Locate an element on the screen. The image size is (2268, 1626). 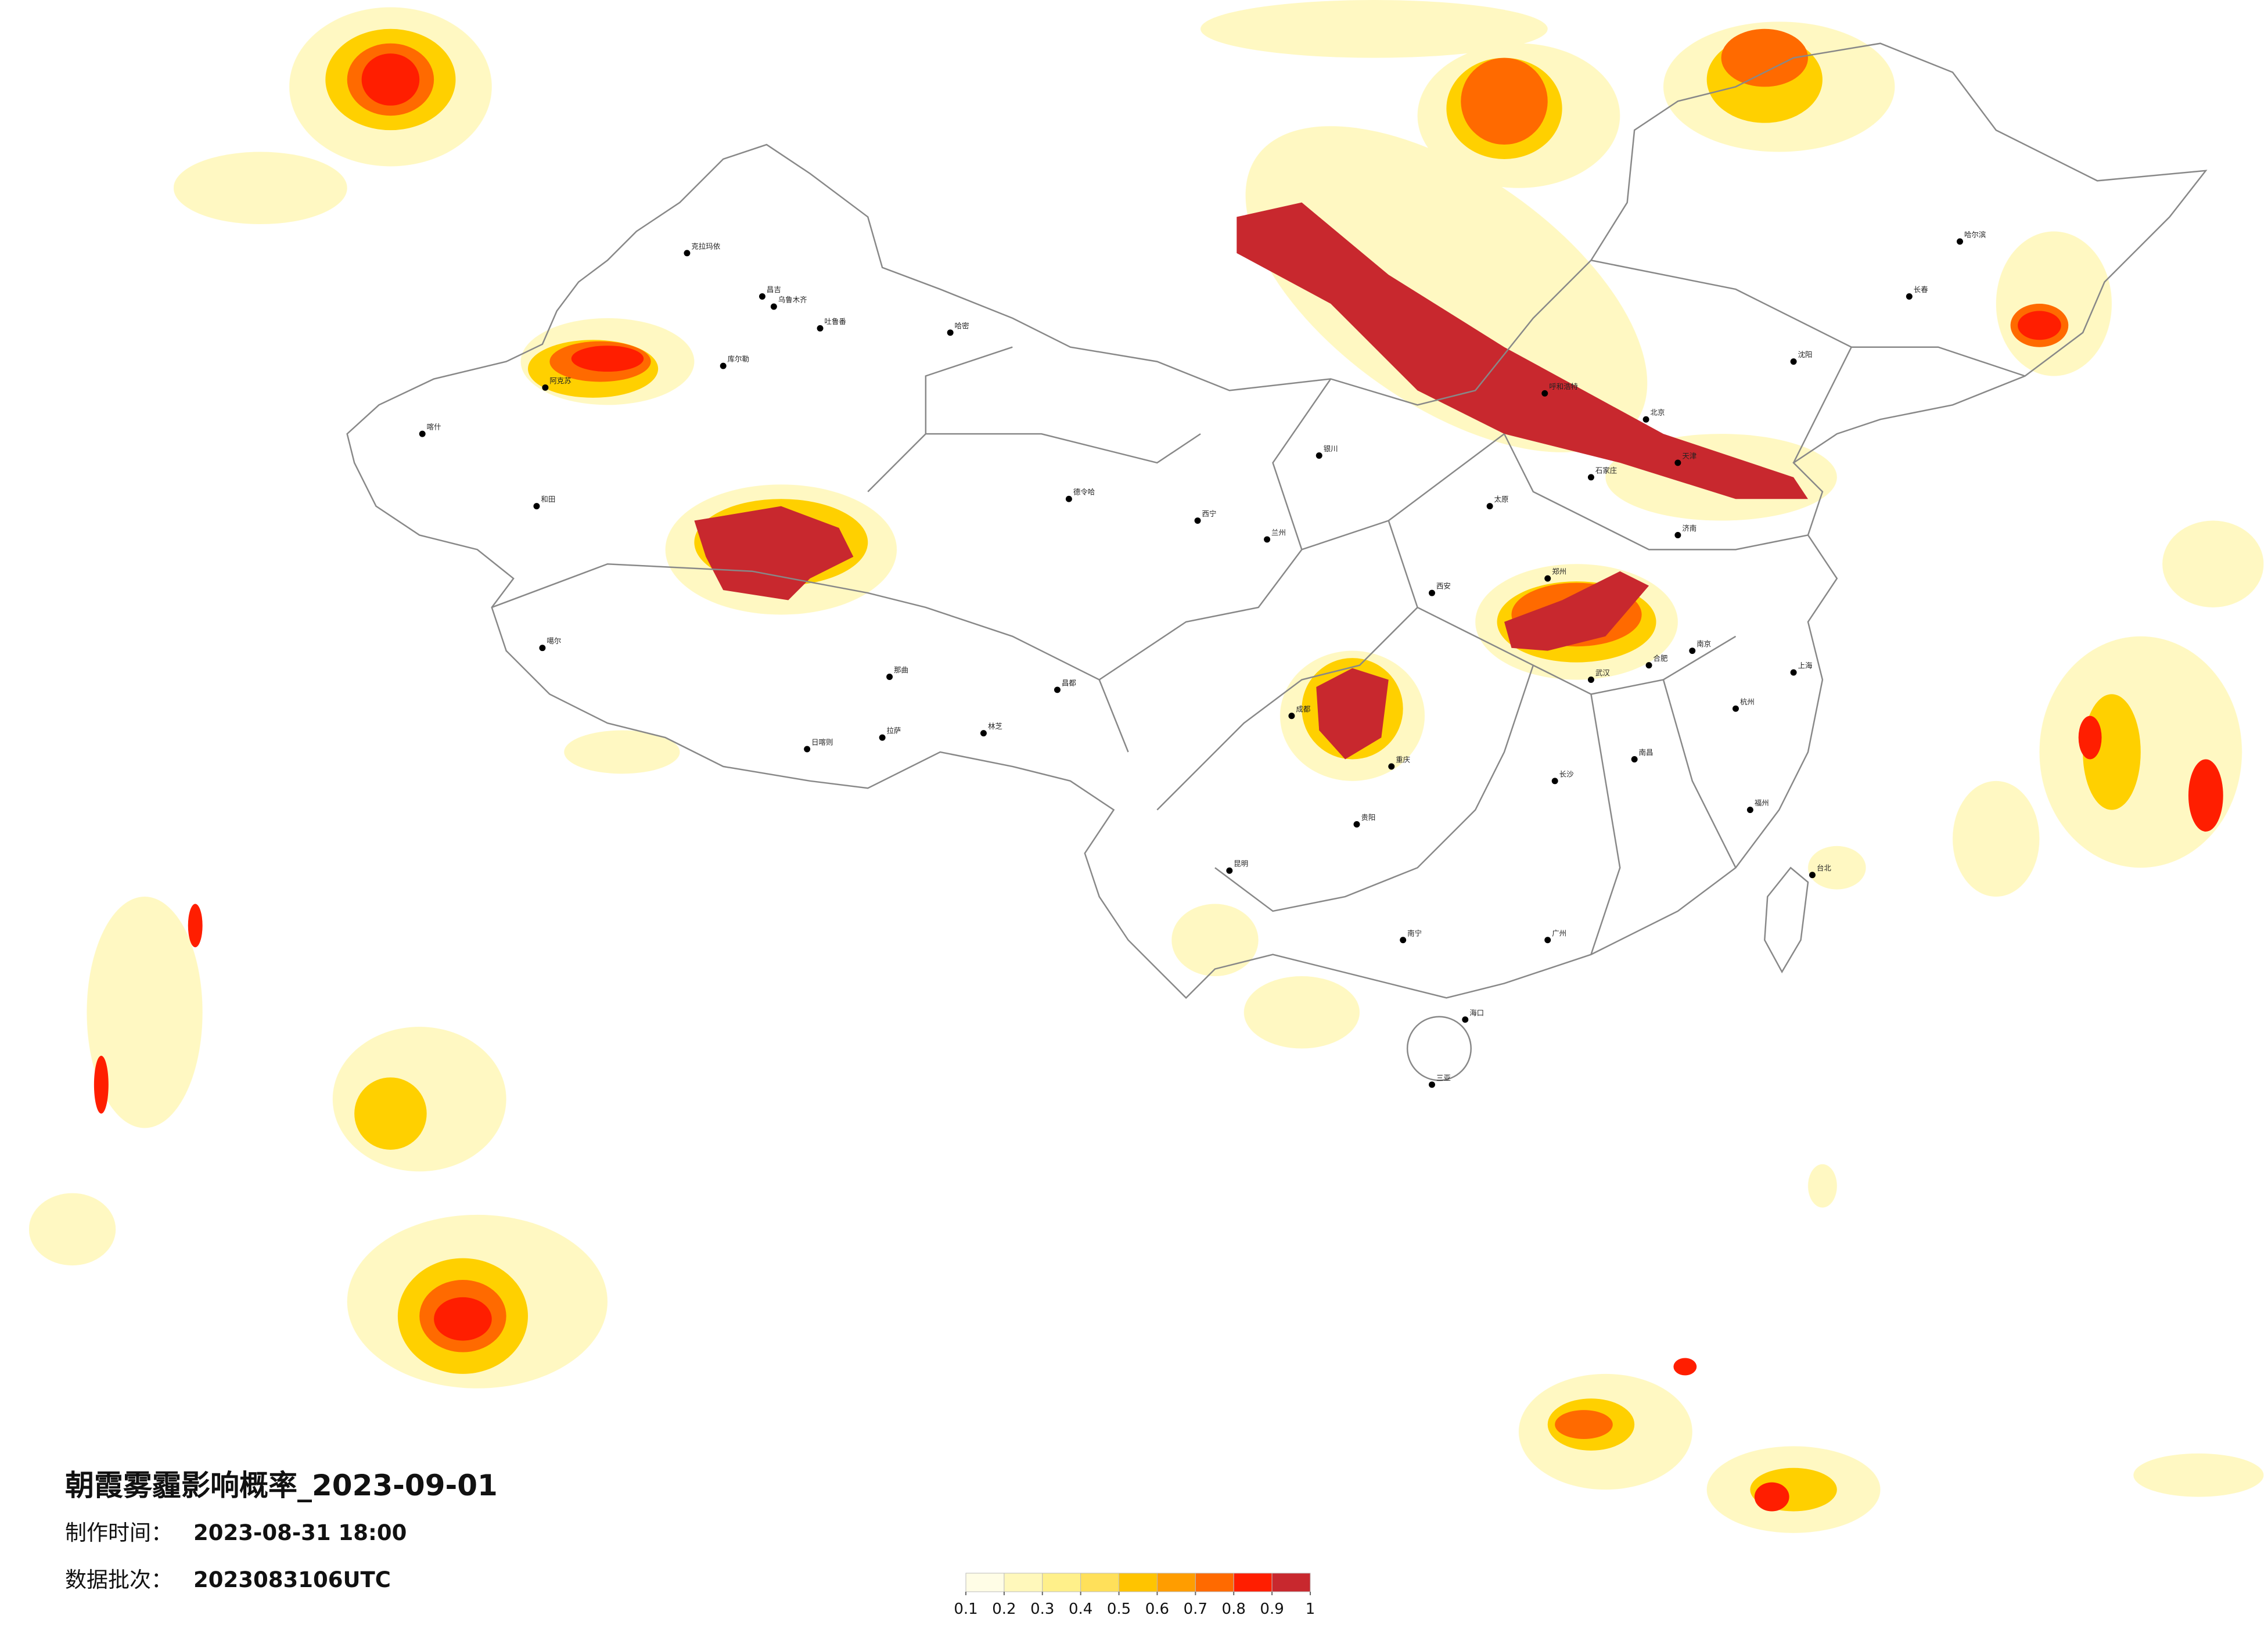
city-label: 海口 is located at coordinates (1476, 1012).